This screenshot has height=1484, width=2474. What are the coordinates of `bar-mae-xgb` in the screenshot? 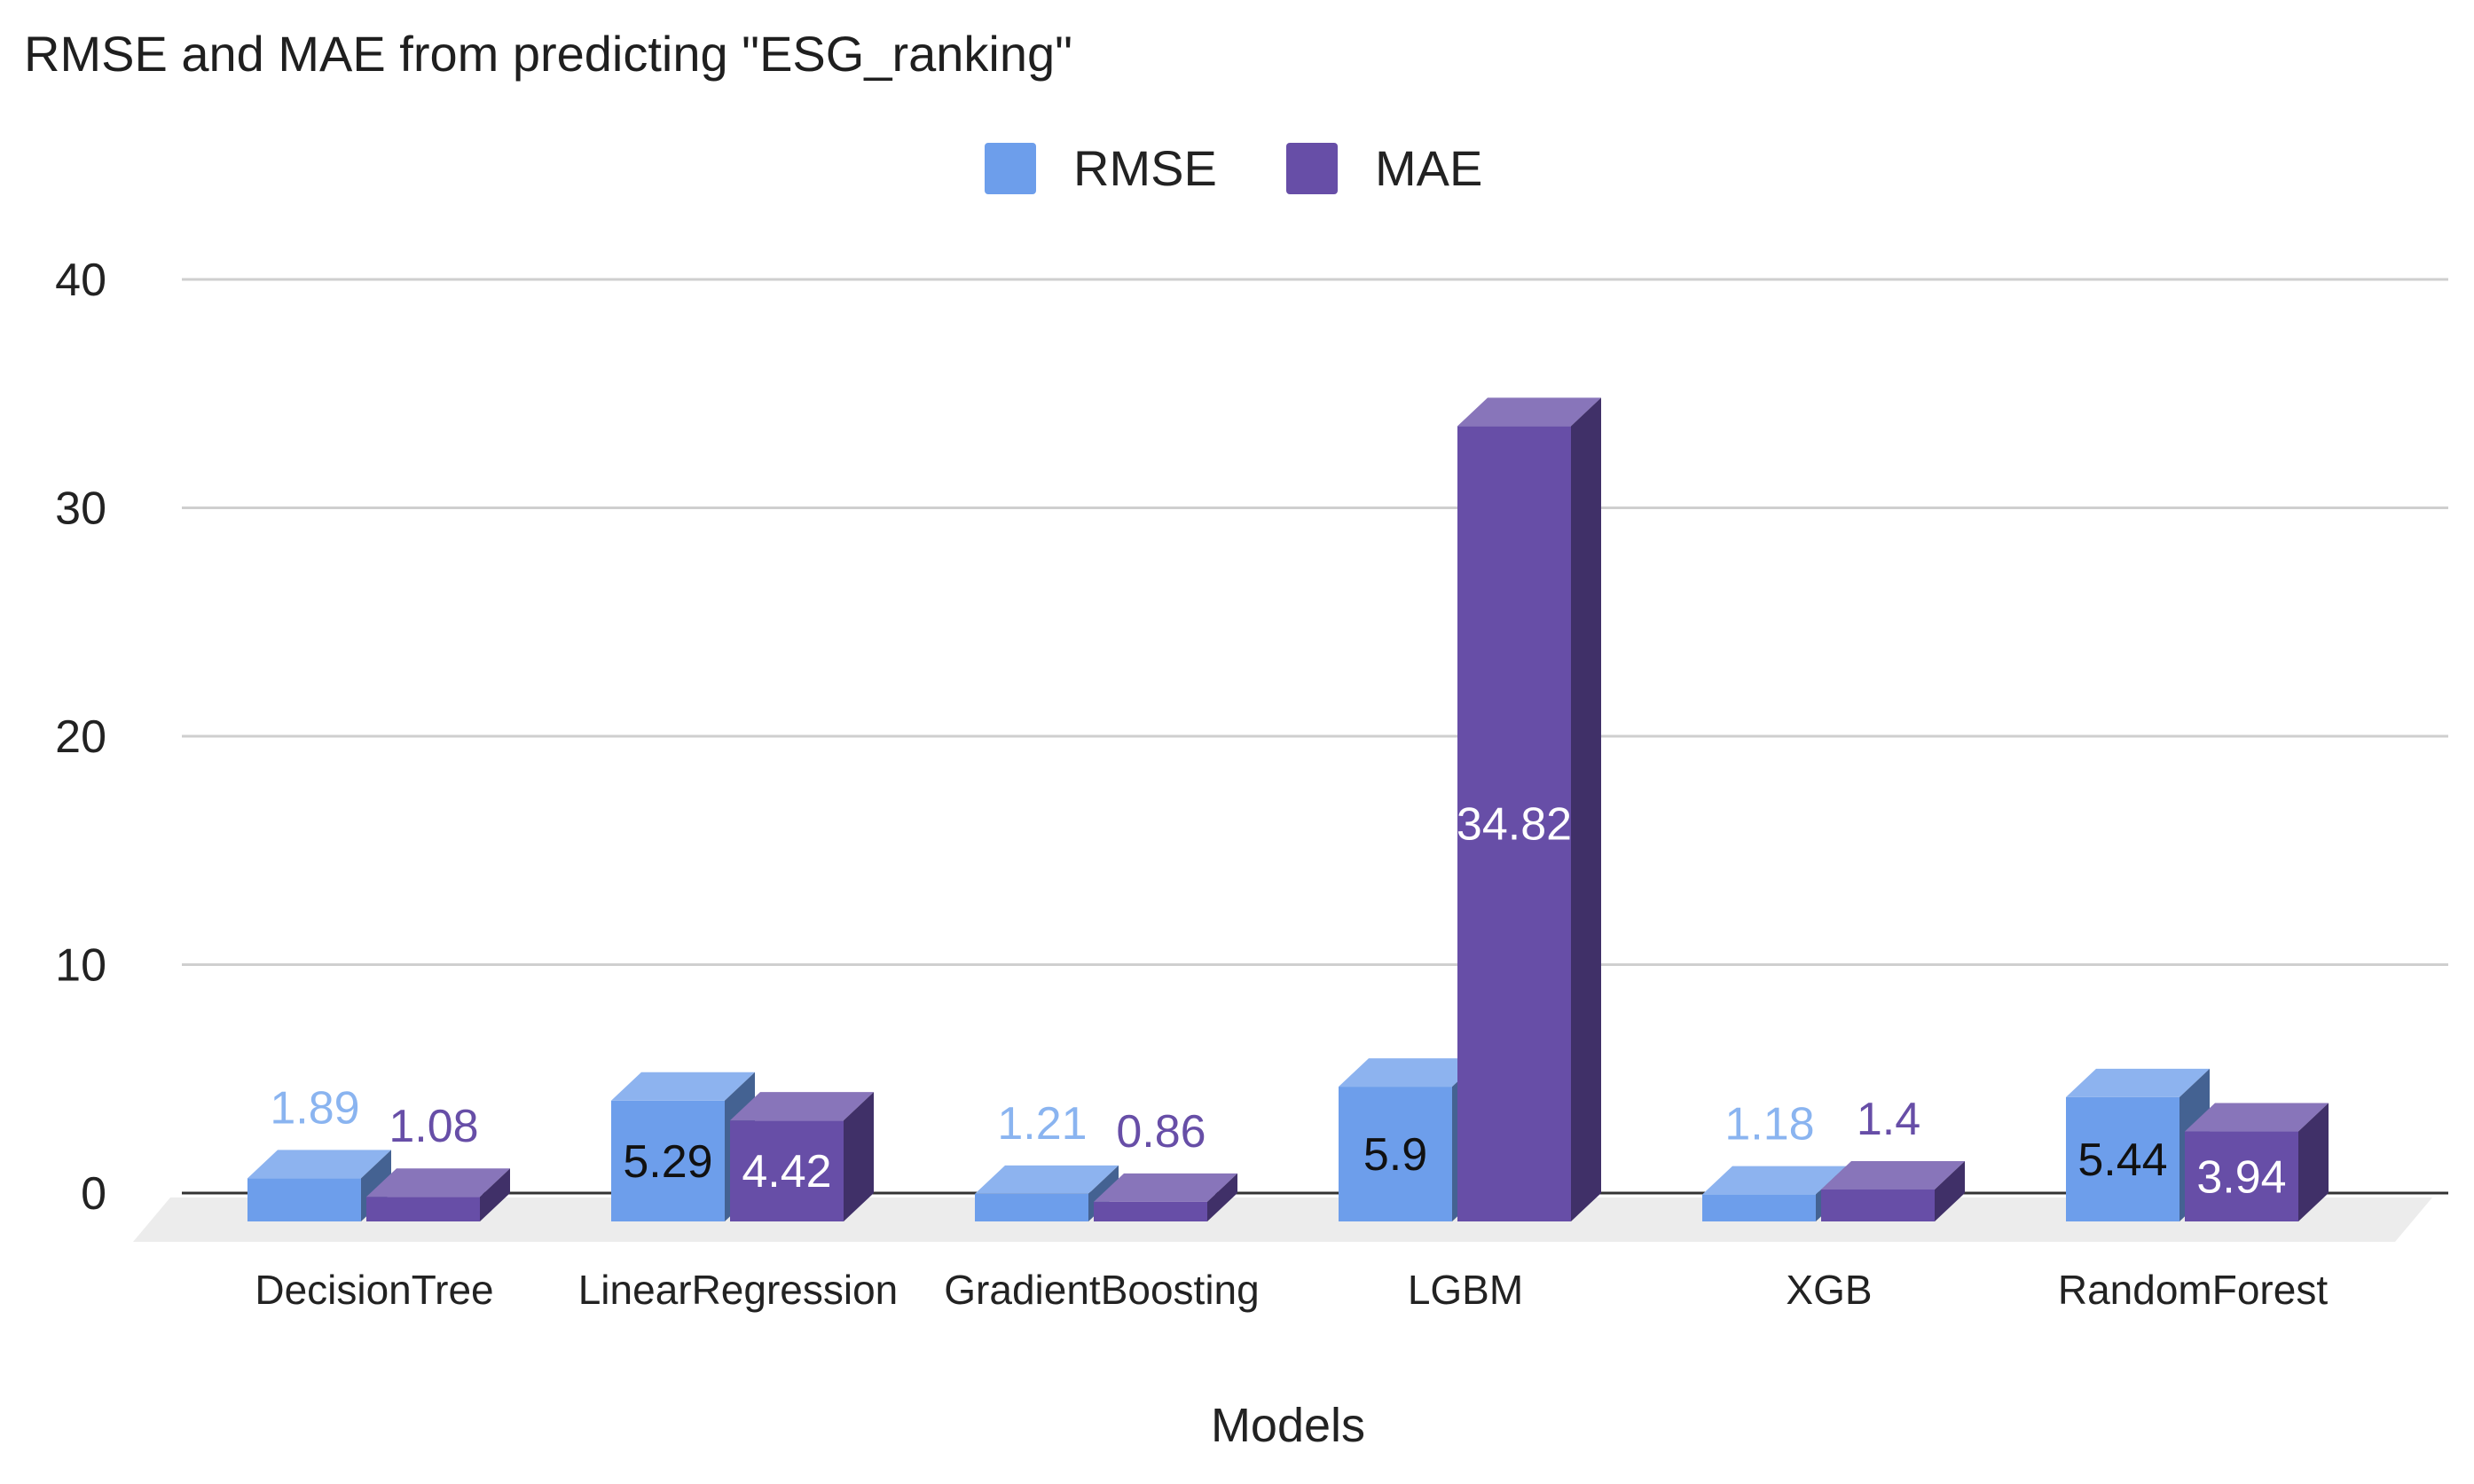 It's located at (1893, 1190).